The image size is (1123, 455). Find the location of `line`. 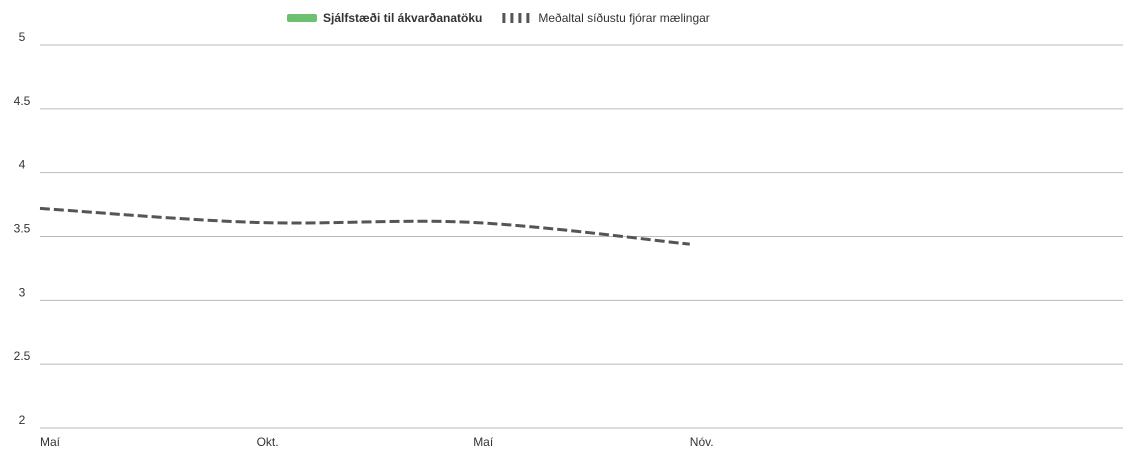

line is located at coordinates (364, 226).